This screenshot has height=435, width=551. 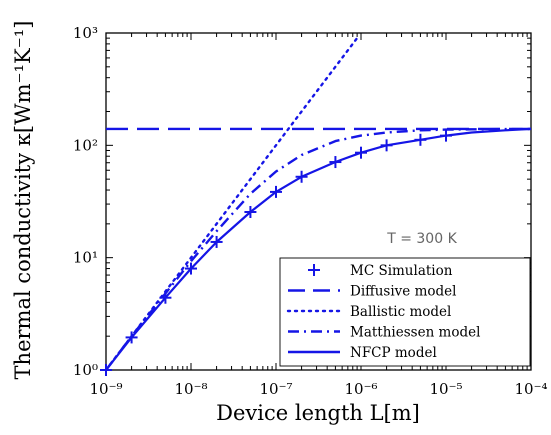 I want to click on legend-box, so click(x=405, y=312).